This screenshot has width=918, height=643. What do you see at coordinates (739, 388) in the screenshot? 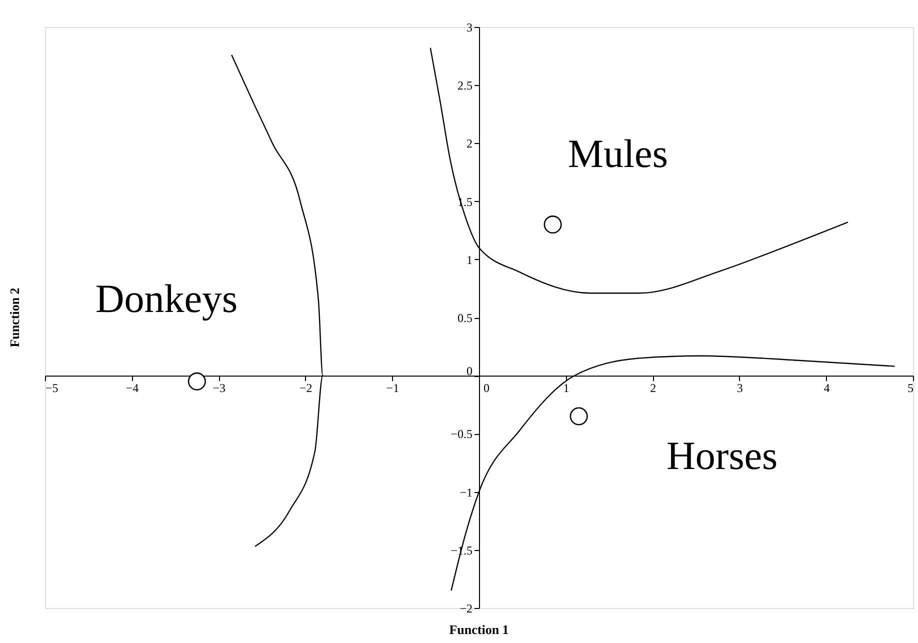
I see `x-tick-label: 3` at bounding box center [739, 388].